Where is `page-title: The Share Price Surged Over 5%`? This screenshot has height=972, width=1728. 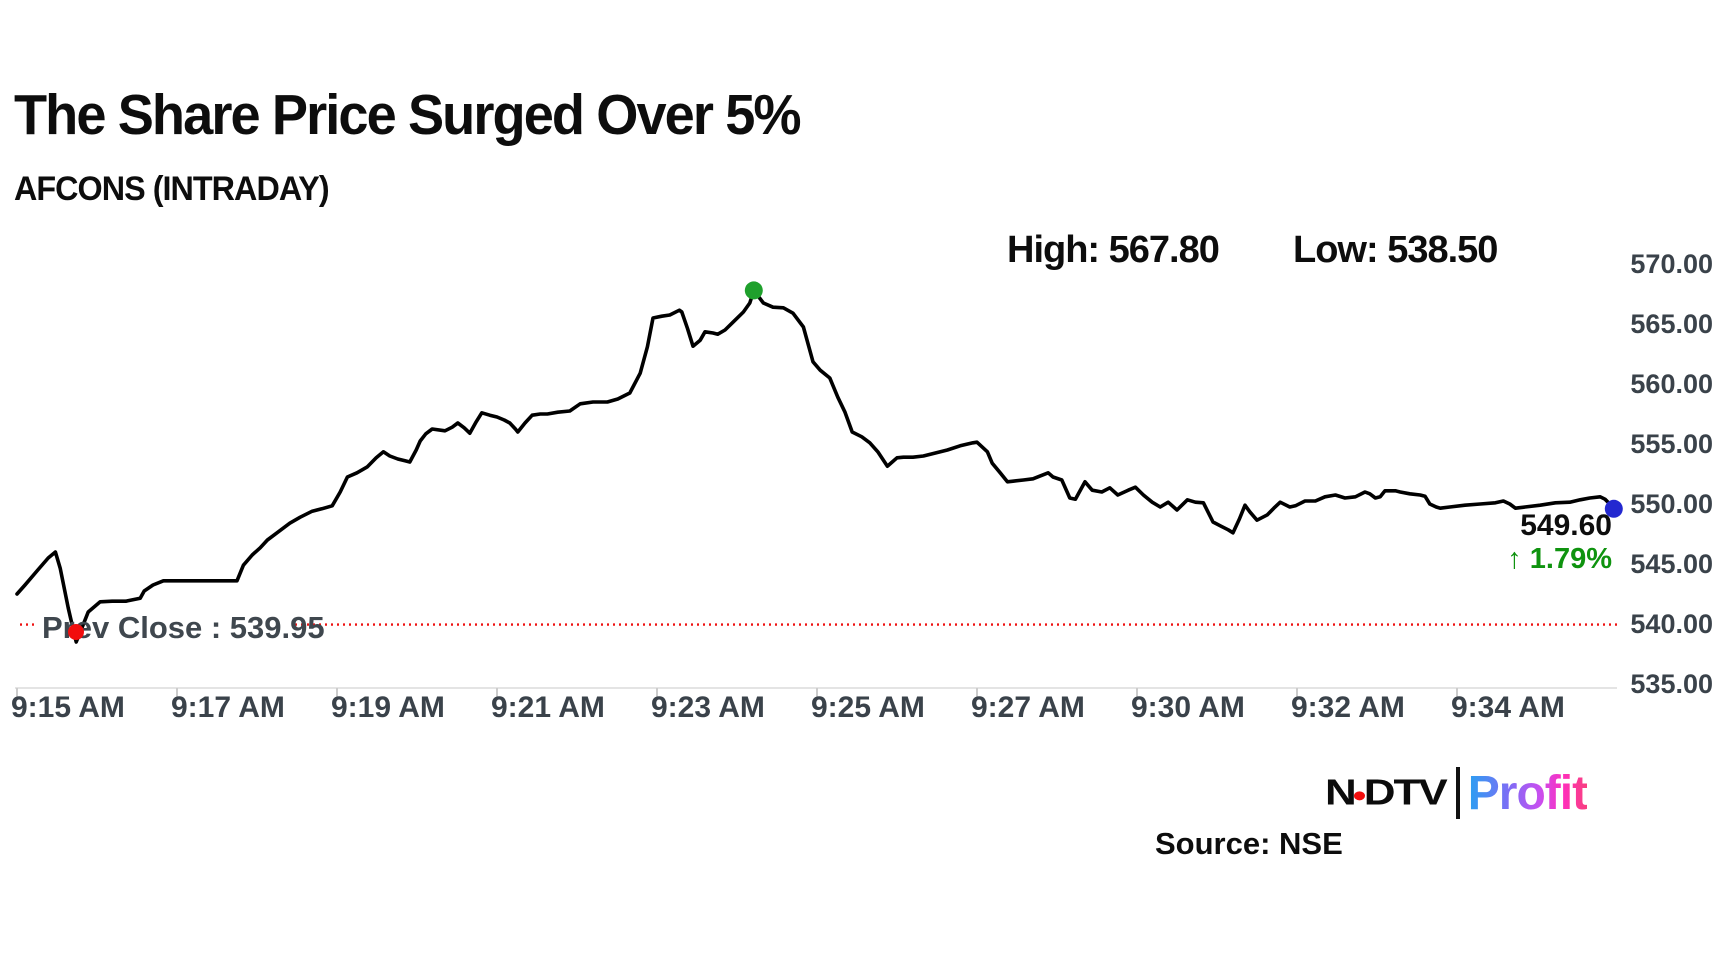 page-title: The Share Price Surged Over 5% is located at coordinates (408, 115).